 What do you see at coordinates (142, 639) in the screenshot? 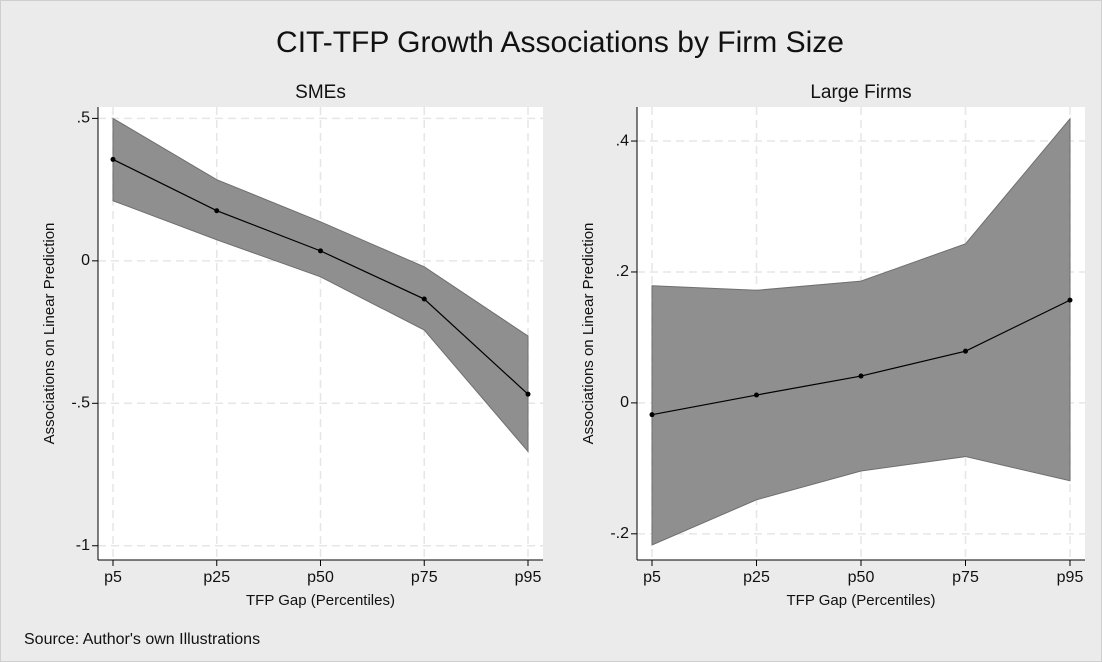
I see `source-note: Source: Author's own Illustrations` at bounding box center [142, 639].